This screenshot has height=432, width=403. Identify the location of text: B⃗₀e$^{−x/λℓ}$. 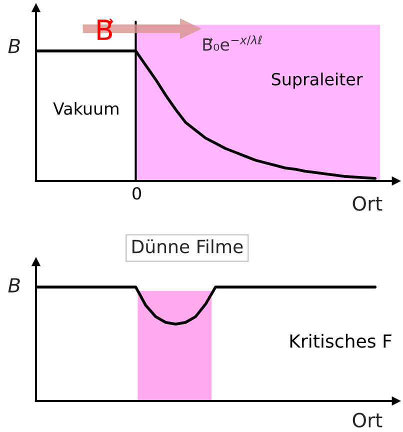
(232, 43).